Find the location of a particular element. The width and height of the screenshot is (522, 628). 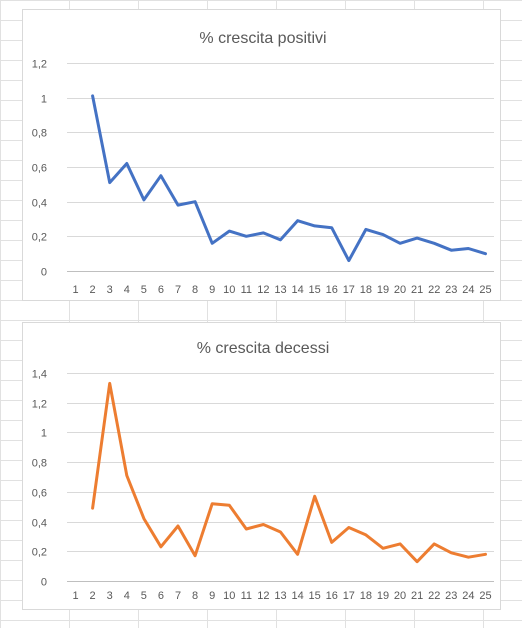

y-tick-label: 1,4 is located at coordinates (39, 375).